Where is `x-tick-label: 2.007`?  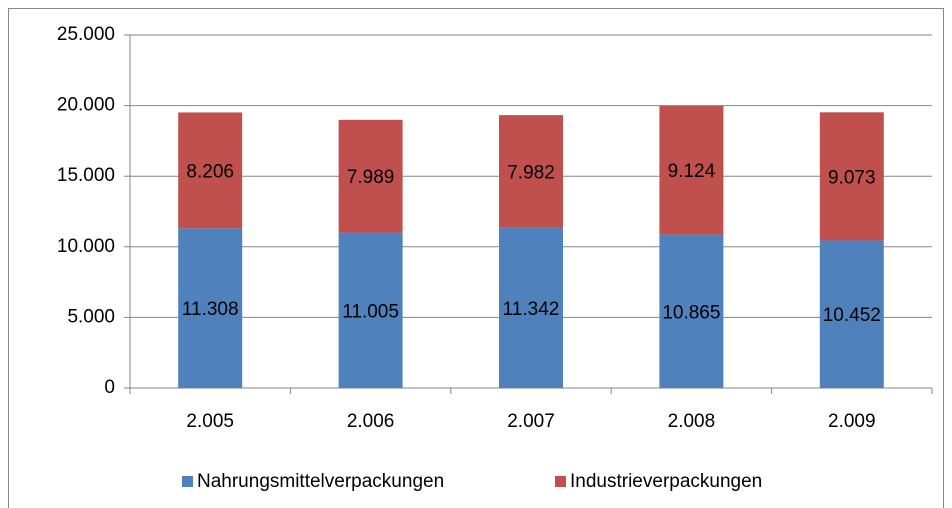
x-tick-label: 2.007 is located at coordinates (531, 421).